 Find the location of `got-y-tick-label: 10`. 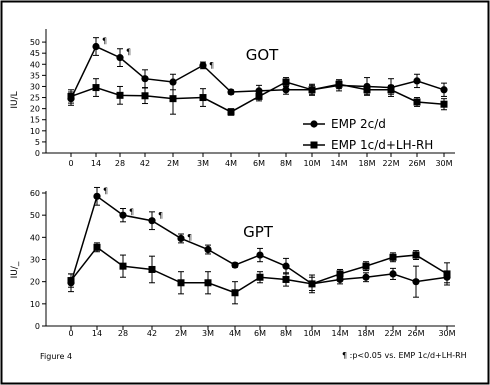

got-y-tick-label: 10 is located at coordinates (35, 131).